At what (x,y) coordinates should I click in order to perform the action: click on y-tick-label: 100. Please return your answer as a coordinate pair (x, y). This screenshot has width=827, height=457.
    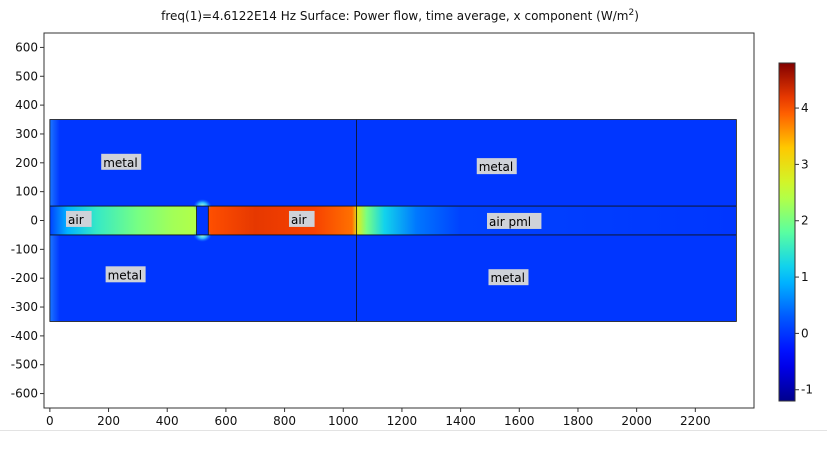
    Looking at the image, I should click on (26, 192).